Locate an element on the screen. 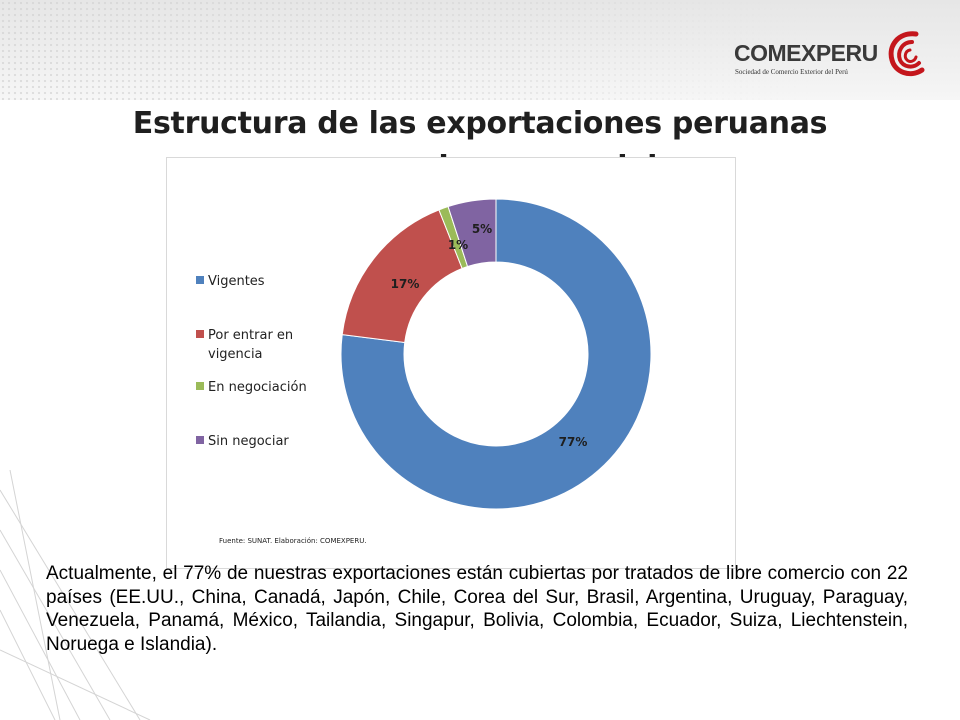 The width and height of the screenshot is (960, 720). legend-item: Sin negociar is located at coordinates (262, 441).